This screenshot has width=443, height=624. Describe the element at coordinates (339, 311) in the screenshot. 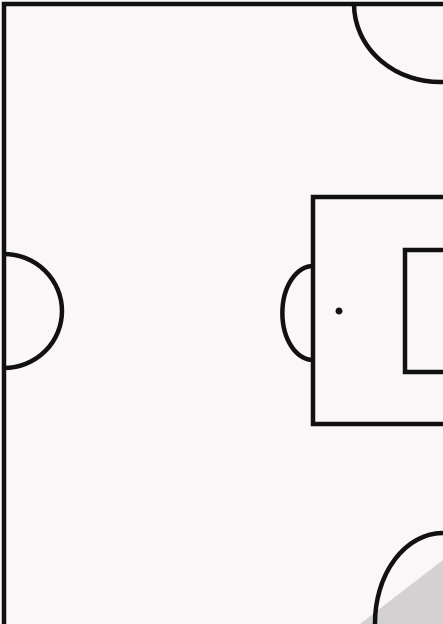

I see `penalty-spot` at that location.